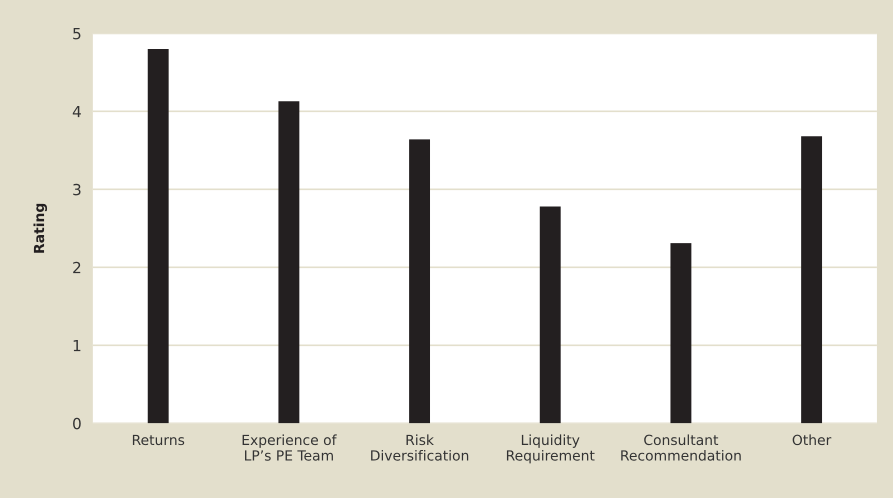 The height and width of the screenshot is (498, 893). What do you see at coordinates (76, 112) in the screenshot?
I see `y-tick-label: 4` at bounding box center [76, 112].